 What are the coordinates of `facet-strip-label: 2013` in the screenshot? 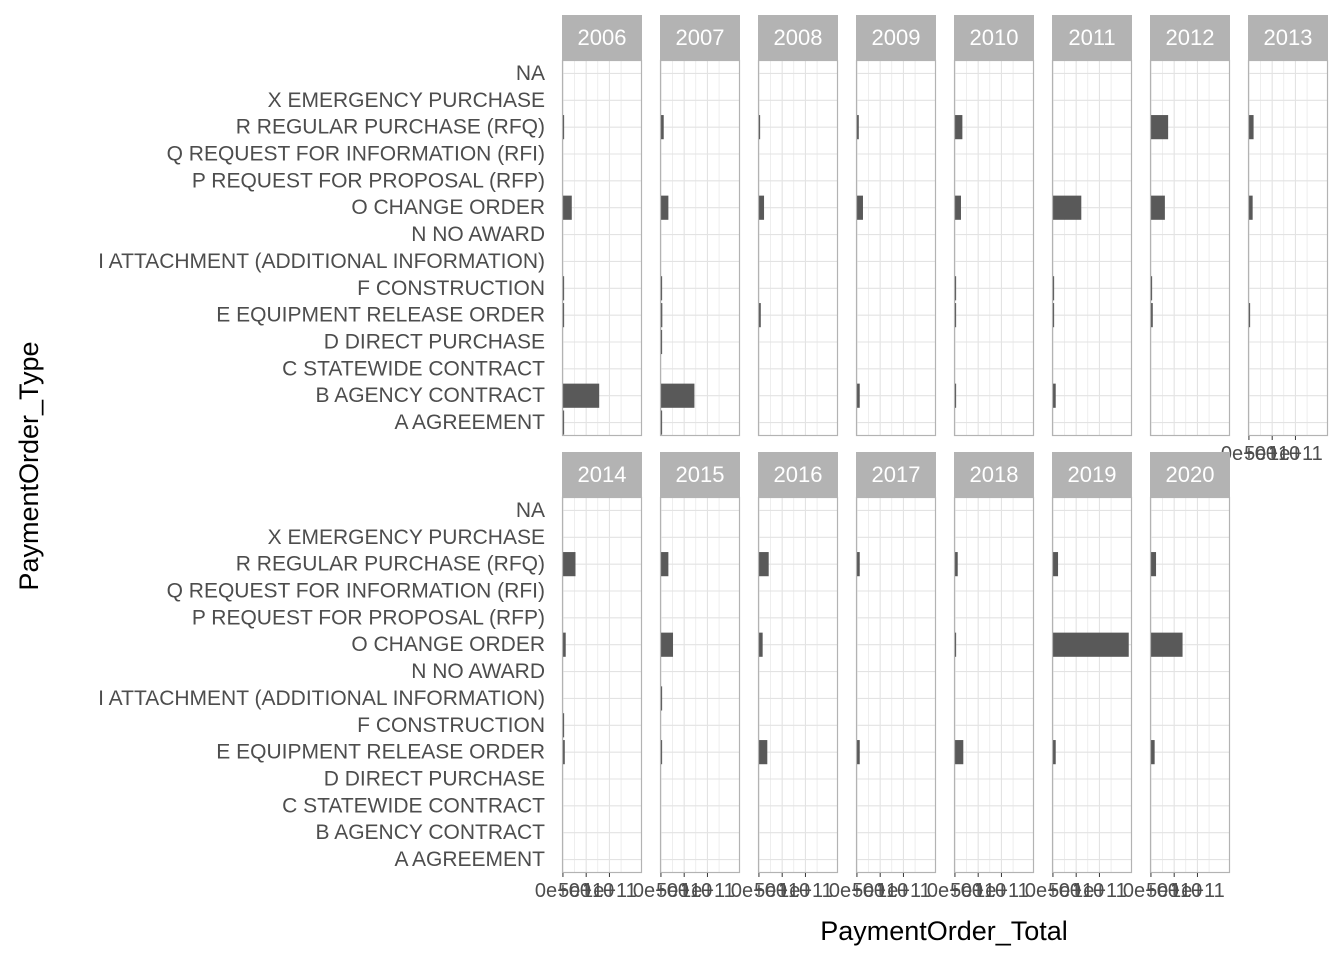 It's located at (1288, 37).